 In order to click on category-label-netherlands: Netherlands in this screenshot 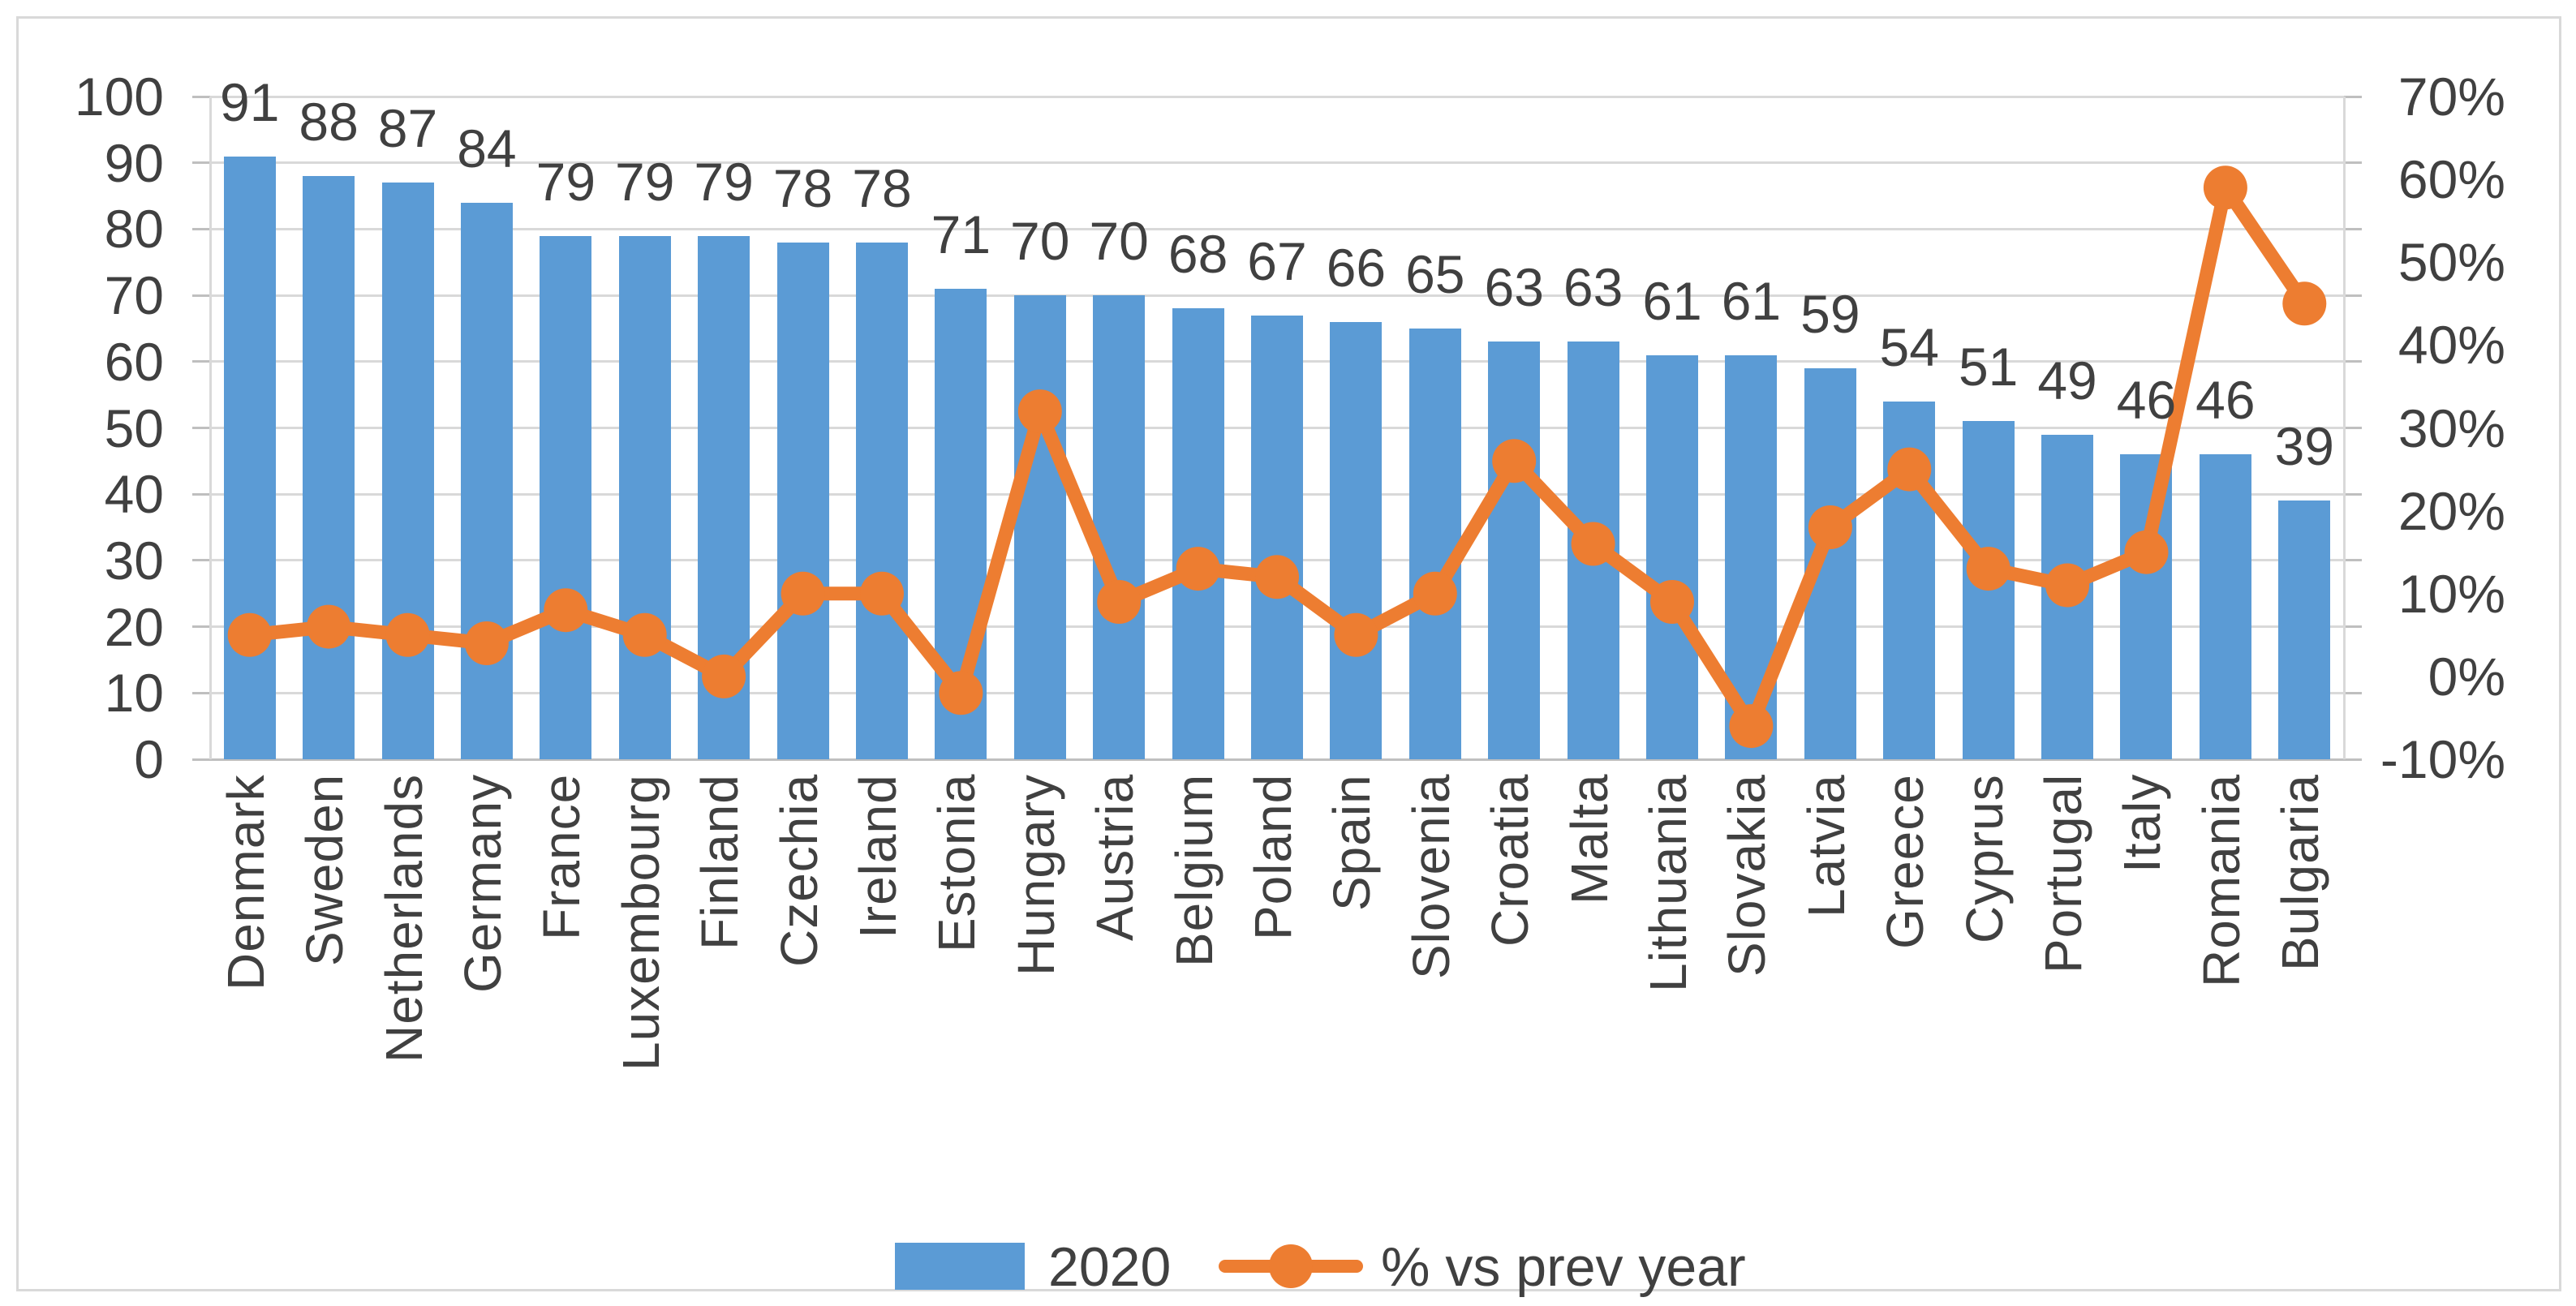, I will do `click(403, 919)`.